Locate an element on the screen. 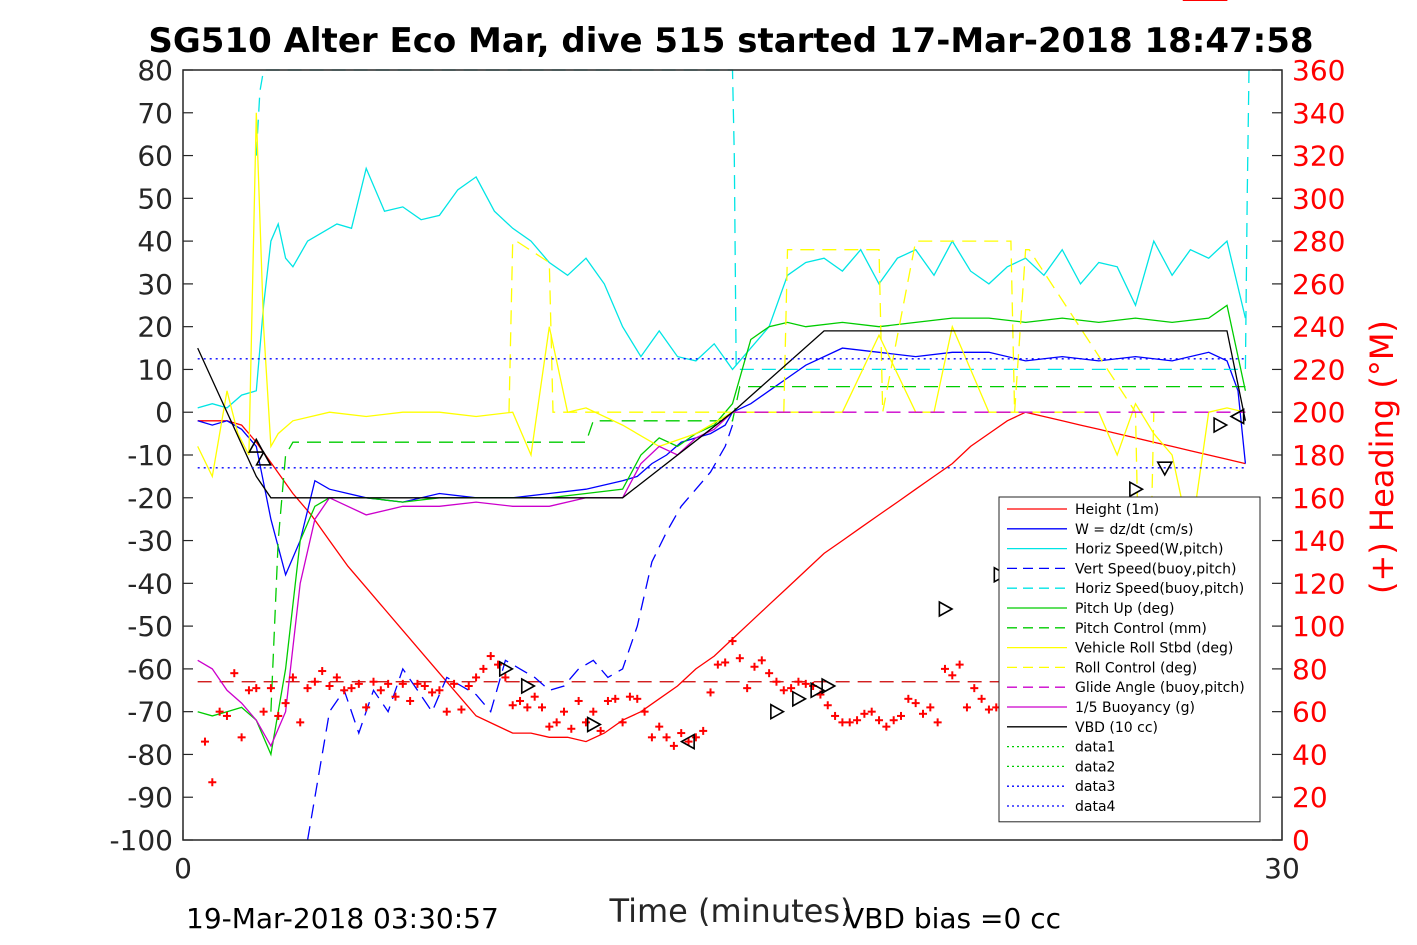  legend-label: Roll Control (deg) is located at coordinates (1136, 668).